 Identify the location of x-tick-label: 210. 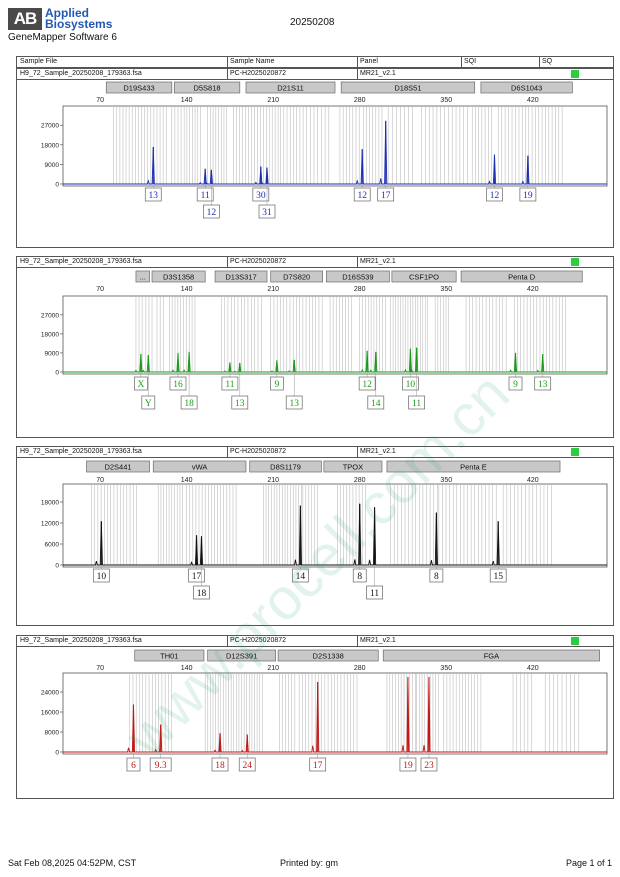
(273, 480).